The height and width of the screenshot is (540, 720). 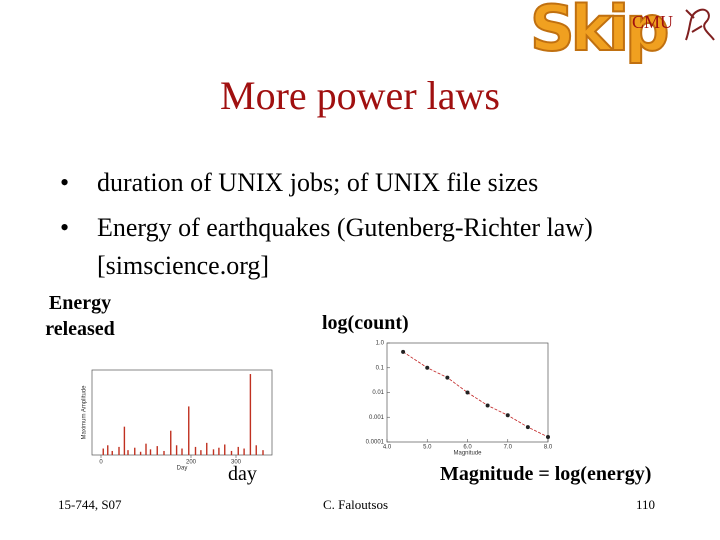 I want to click on y-axis-label: Maximum Amplitude, so click(x=85, y=412).